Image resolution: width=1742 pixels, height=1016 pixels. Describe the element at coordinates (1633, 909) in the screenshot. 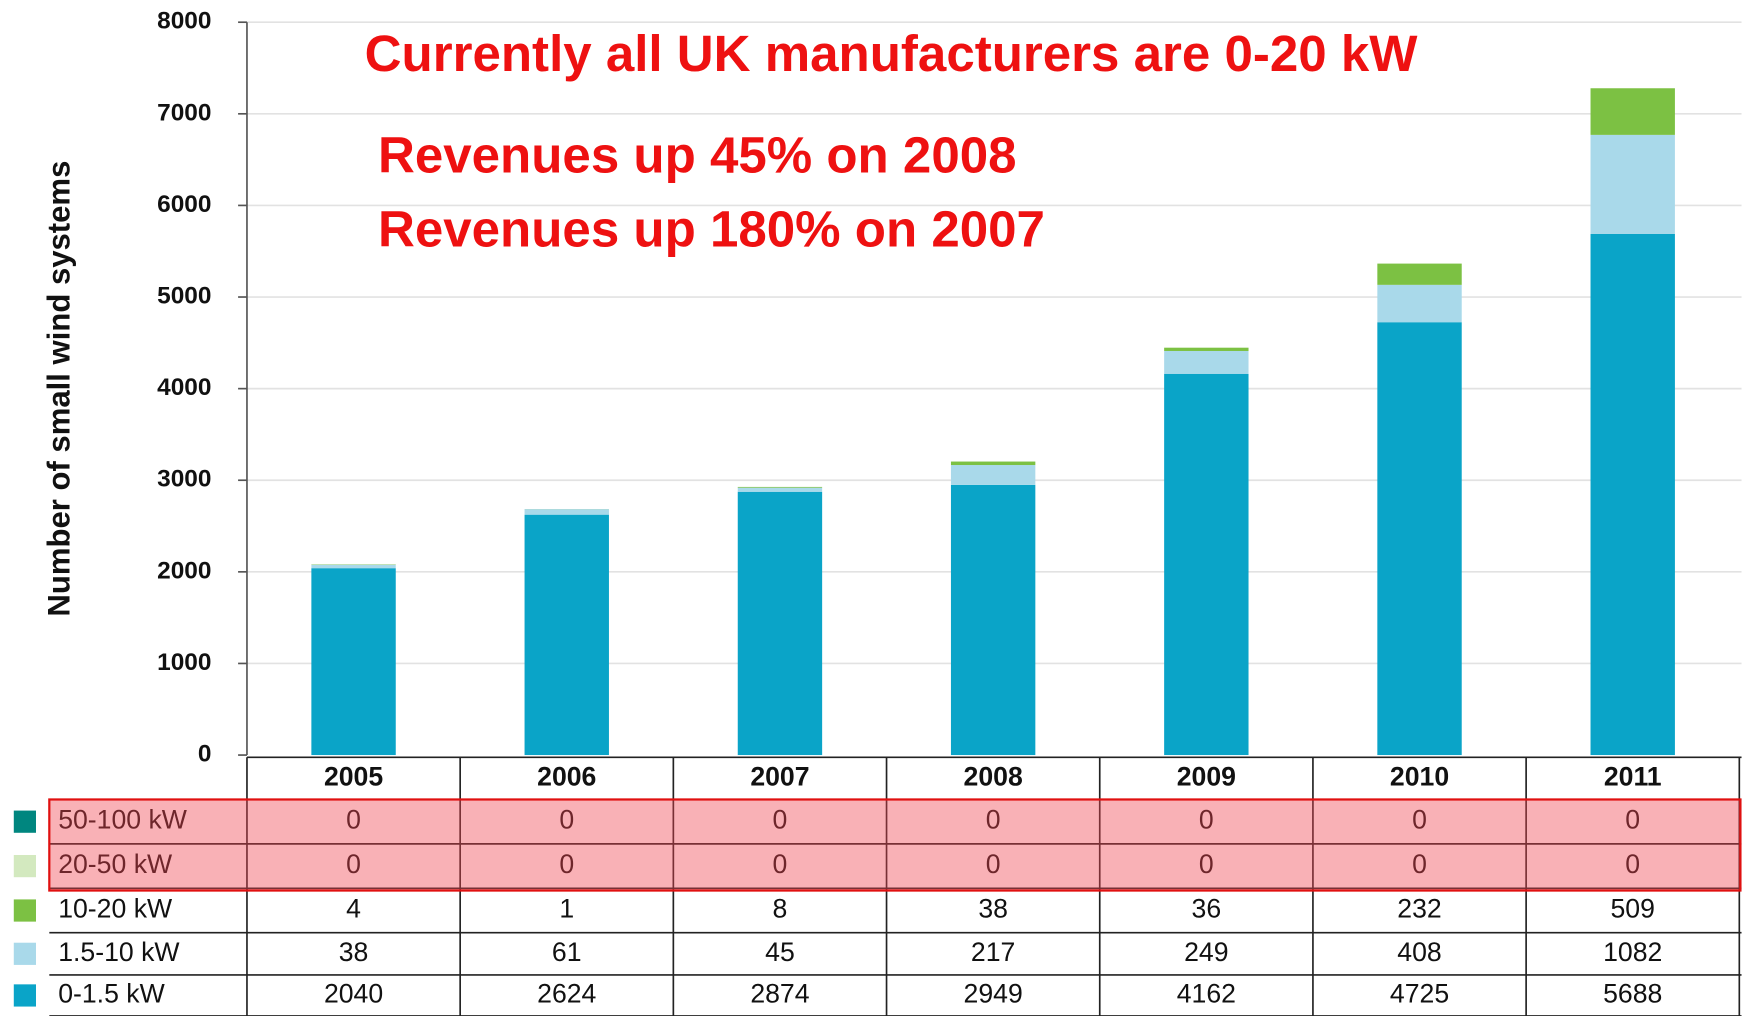

I see `table-cell: 509` at that location.